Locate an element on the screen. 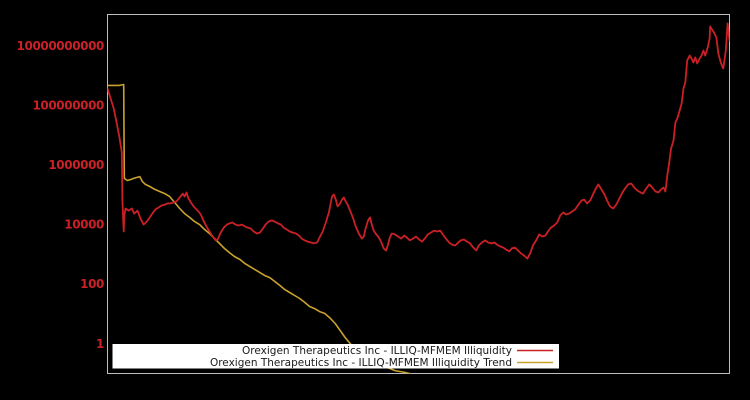 Image resolution: width=750 pixels, height=400 pixels. y-axis-tick-label: 100000000 is located at coordinates (68, 105).